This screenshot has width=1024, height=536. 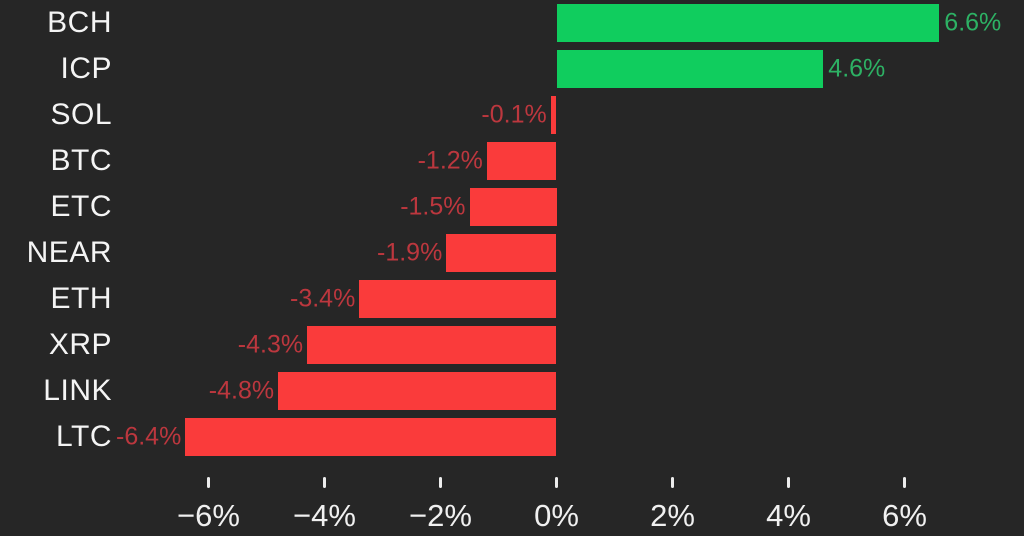 I want to click on ticker-label: SOL, so click(x=81, y=114).